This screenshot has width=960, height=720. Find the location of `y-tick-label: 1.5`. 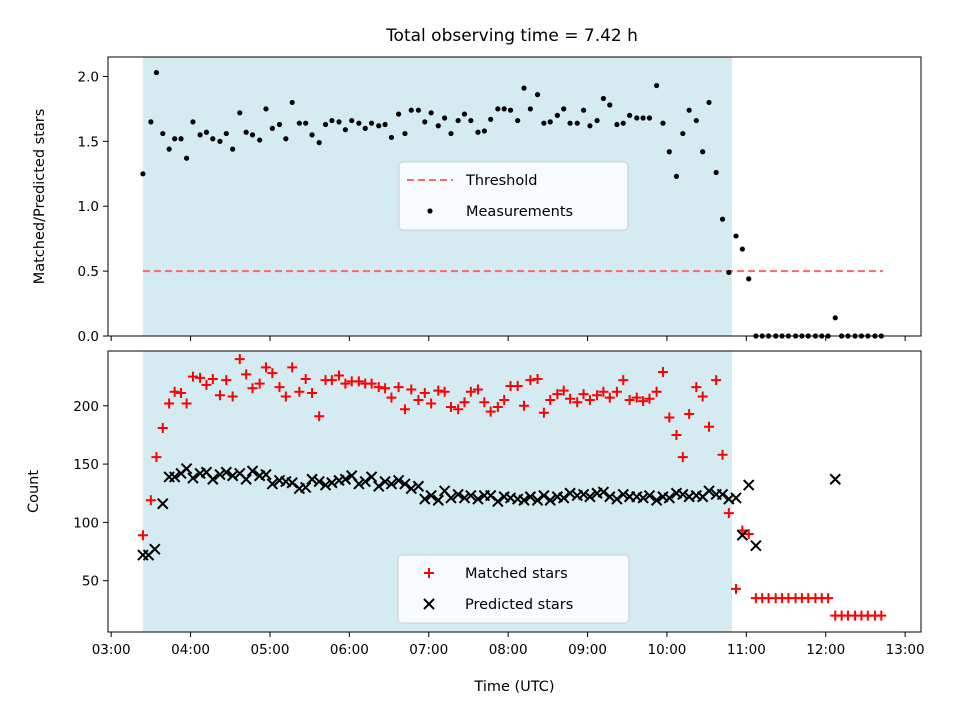

y-tick-label: 1.5 is located at coordinates (88, 142).